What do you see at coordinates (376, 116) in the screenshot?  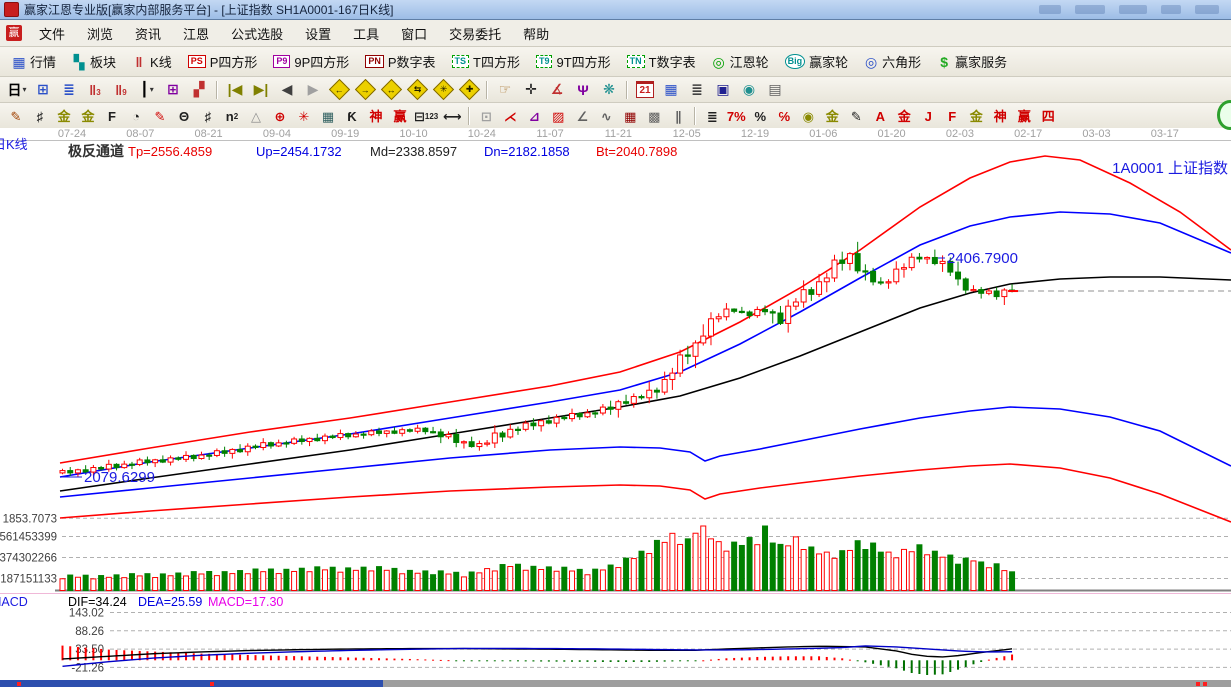 I see `draw-shen-tool: 神` at bounding box center [376, 116].